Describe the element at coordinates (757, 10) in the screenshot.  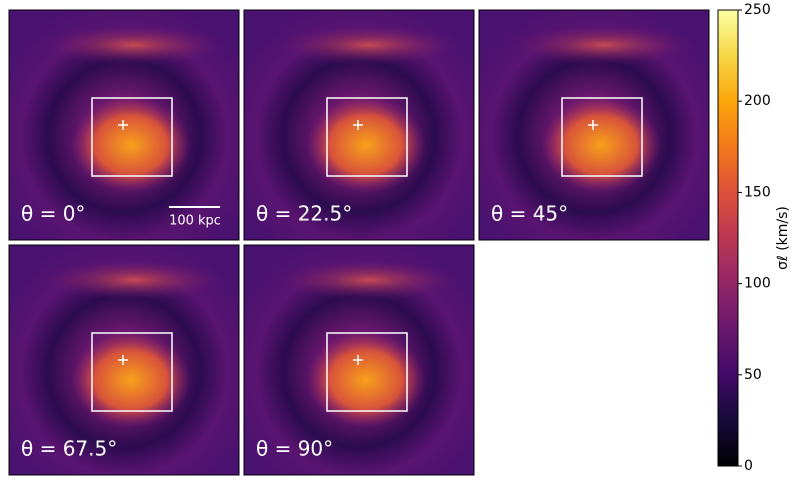
I see `colorbar-tick-label: 250` at that location.